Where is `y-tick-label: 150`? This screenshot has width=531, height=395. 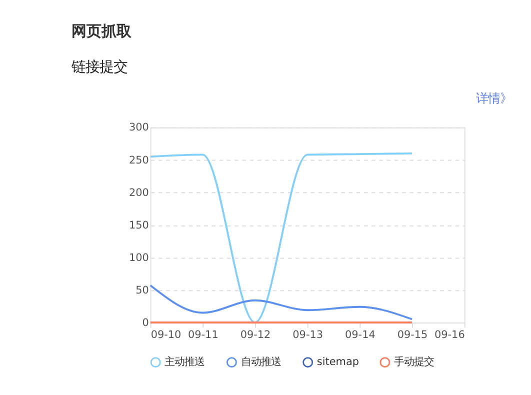 y-tick-label: 150 is located at coordinates (138, 225).